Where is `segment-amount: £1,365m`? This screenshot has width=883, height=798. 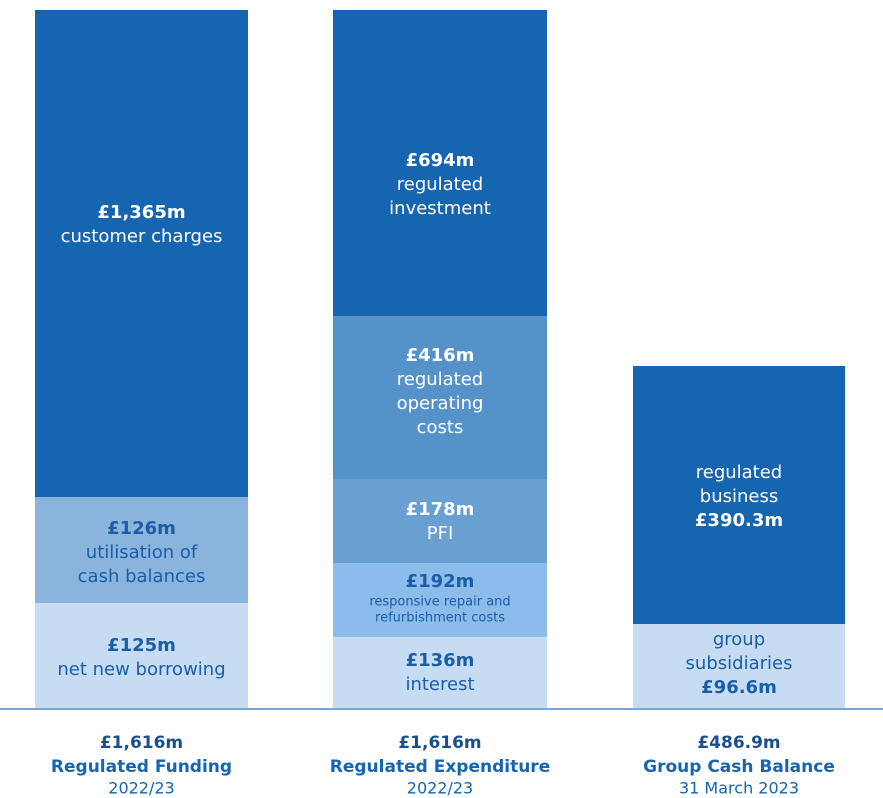
segment-amount: £1,365m is located at coordinates (141, 212).